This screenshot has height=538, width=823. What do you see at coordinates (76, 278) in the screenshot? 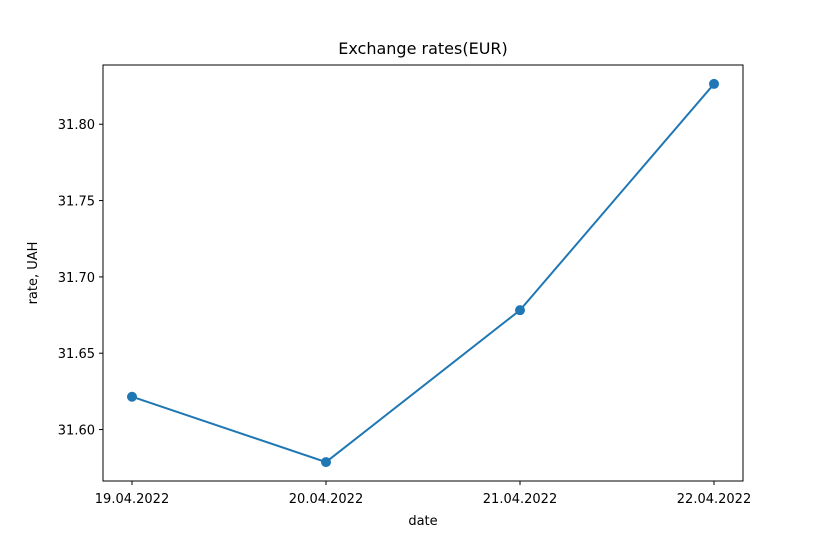
I see `y-tick-label: 31.70` at bounding box center [76, 278].